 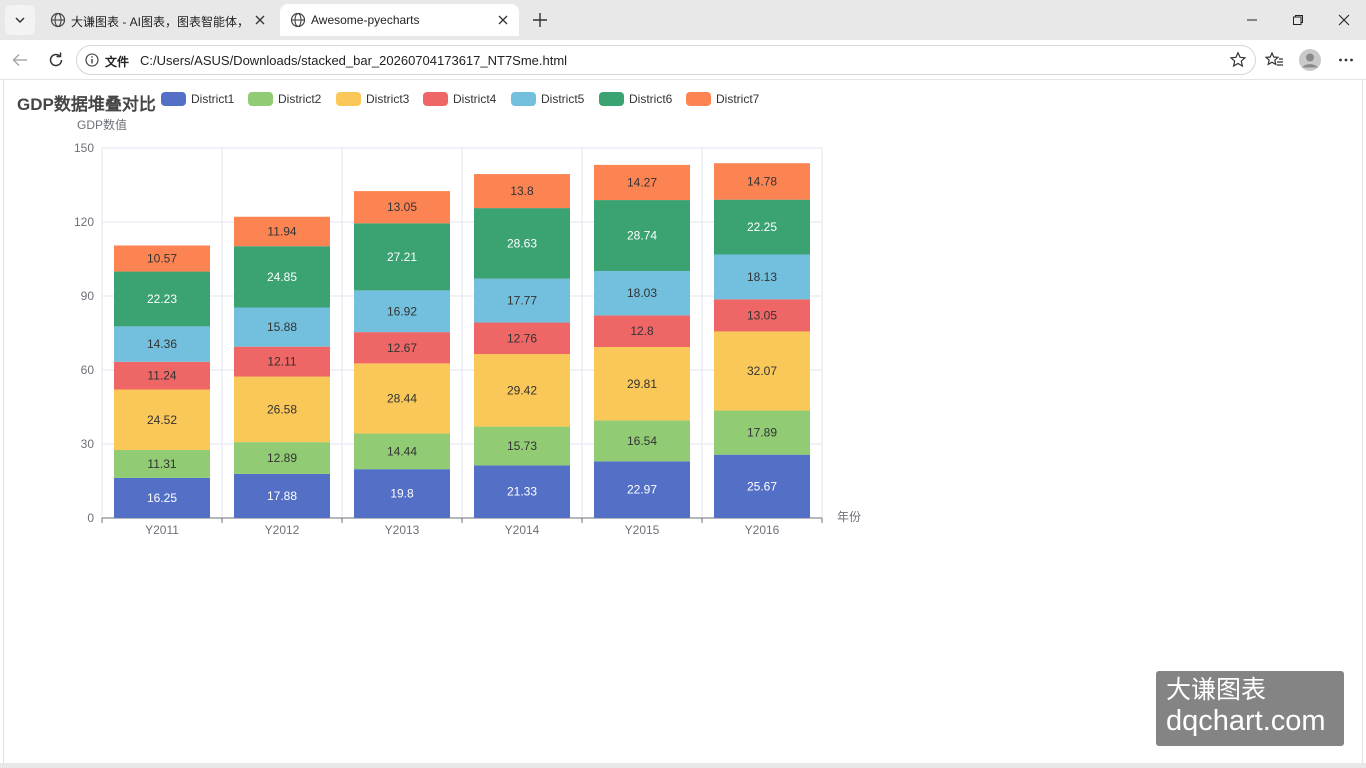 I want to click on minimize-button, so click(x=1252, y=20).